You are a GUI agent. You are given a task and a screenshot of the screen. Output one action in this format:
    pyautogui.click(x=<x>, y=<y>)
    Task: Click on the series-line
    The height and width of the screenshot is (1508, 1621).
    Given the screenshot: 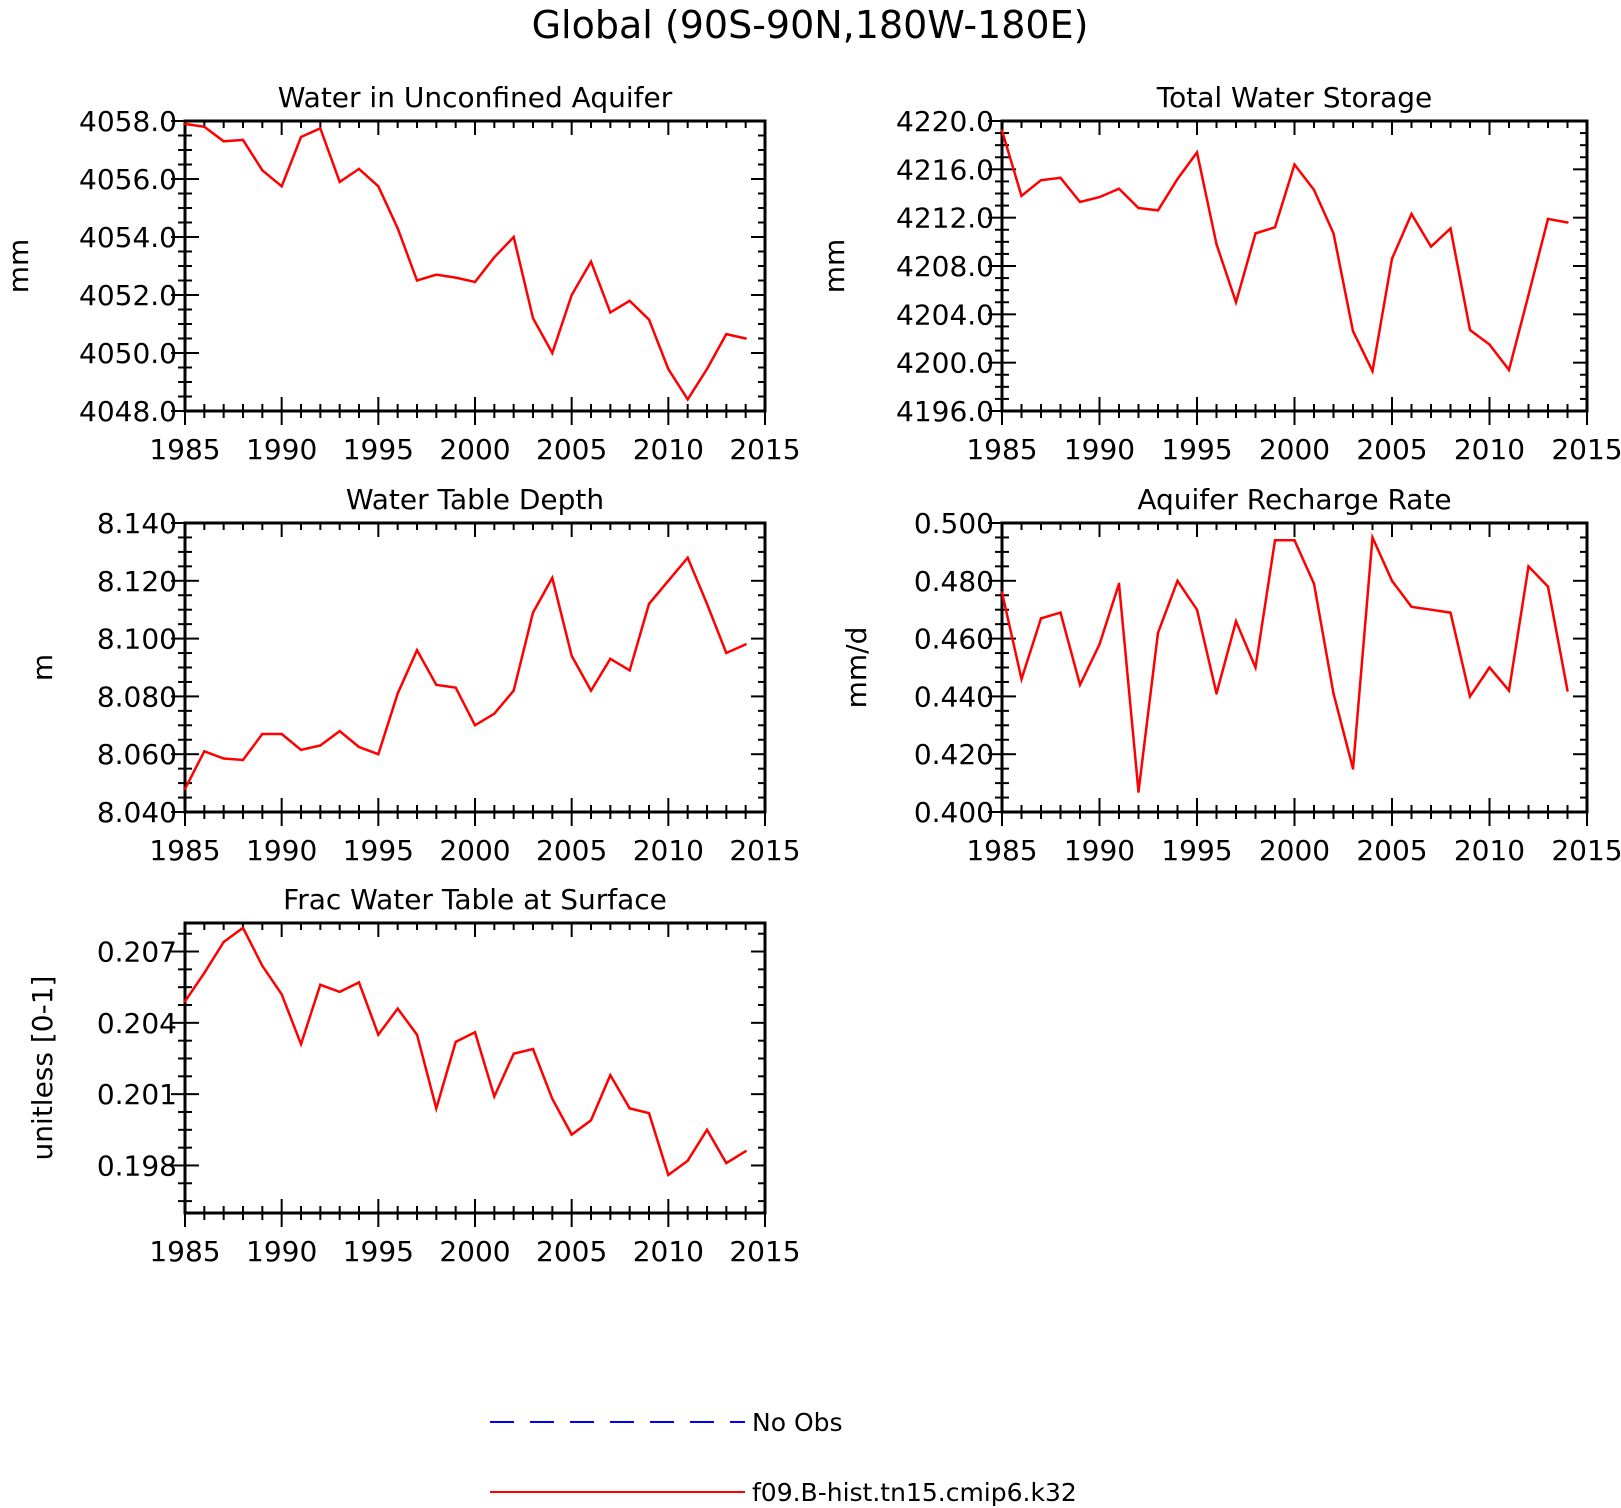 What is the action you would take?
    pyautogui.click(x=1284, y=662)
    